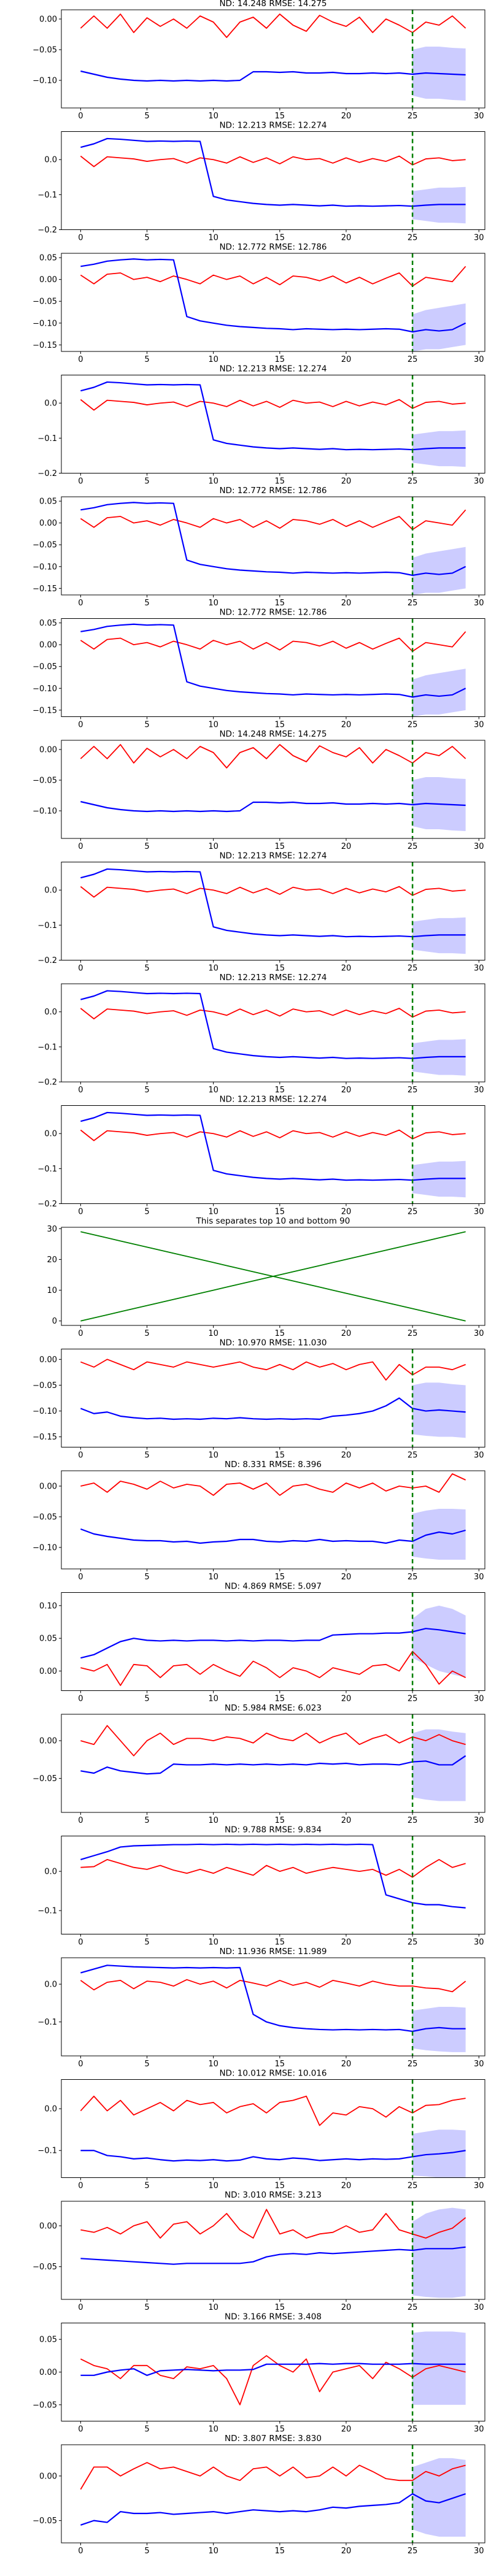  What do you see at coordinates (52, 1229) in the screenshot?
I see `y-tick-label: 30` at bounding box center [52, 1229].